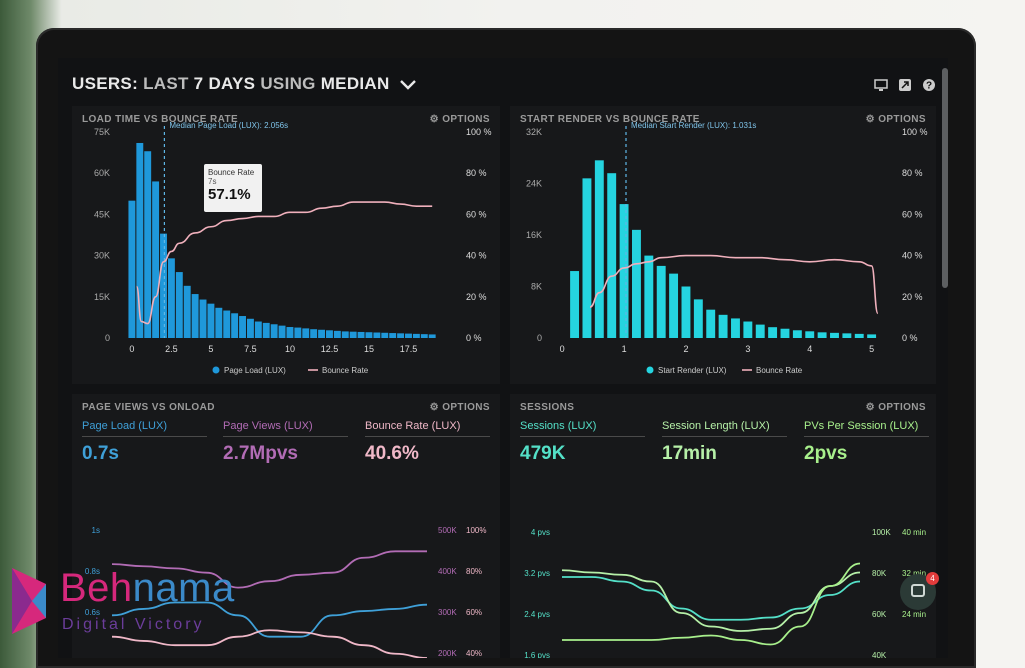 Image resolution: width=1025 pixels, height=668 pixels. I want to click on brand-name-a: Beh, so click(96, 588).